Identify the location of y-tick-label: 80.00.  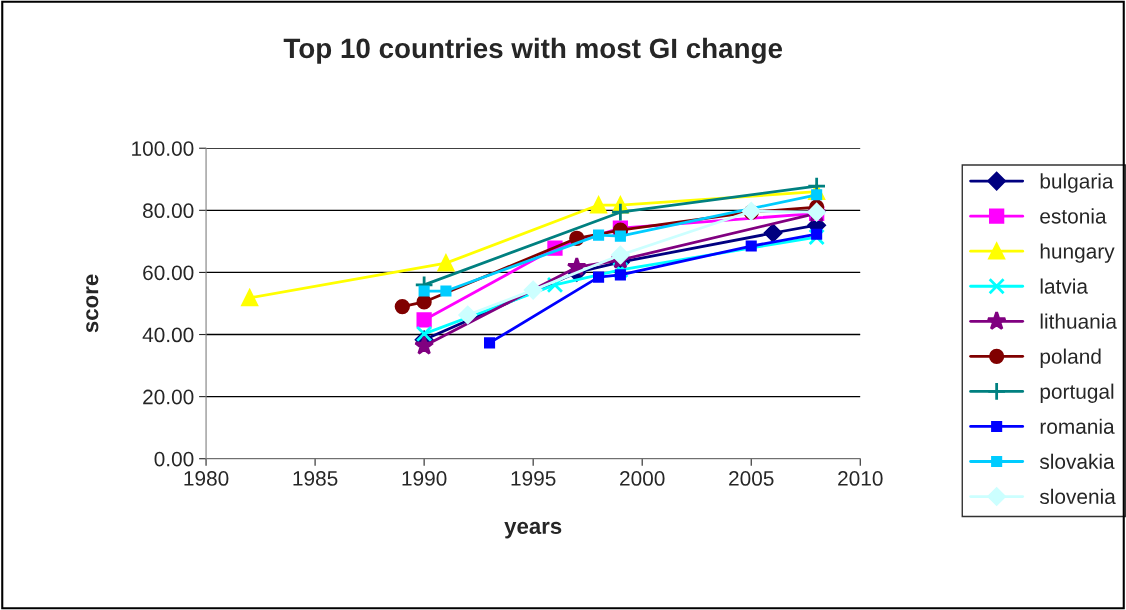
(168, 211).